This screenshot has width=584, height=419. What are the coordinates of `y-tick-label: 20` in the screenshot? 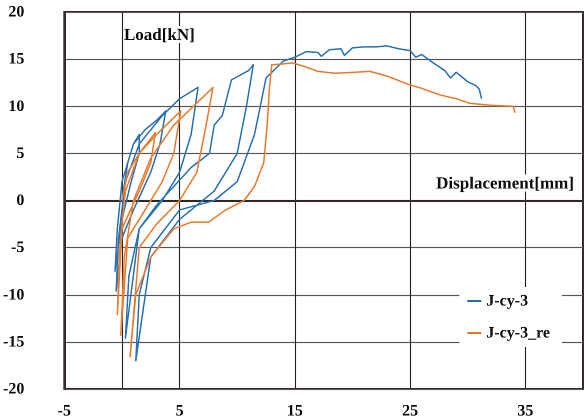 It's located at (16, 12).